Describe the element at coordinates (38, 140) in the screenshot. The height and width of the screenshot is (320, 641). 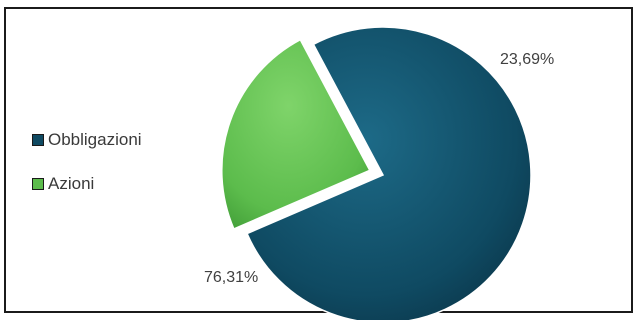
I see `legend-swatch-obbligazioni` at that location.